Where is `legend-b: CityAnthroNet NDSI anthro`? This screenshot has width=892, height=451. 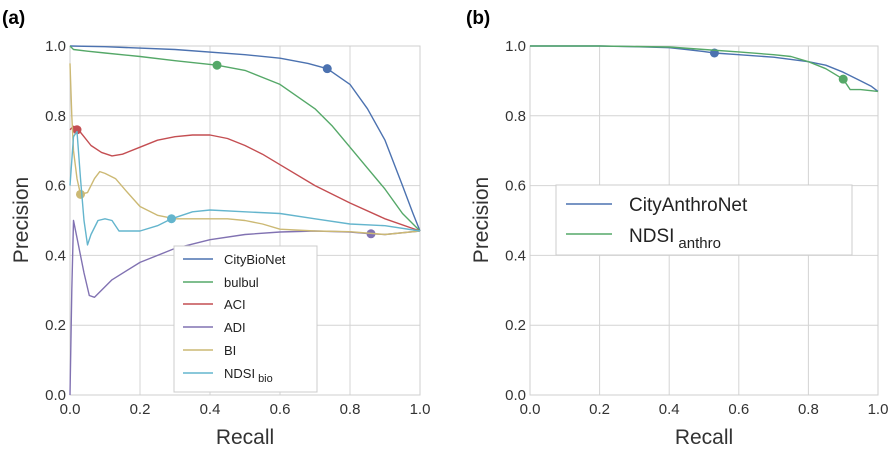
legend-b: CityAnthroNet NDSI anthro is located at coordinates (704, 220).